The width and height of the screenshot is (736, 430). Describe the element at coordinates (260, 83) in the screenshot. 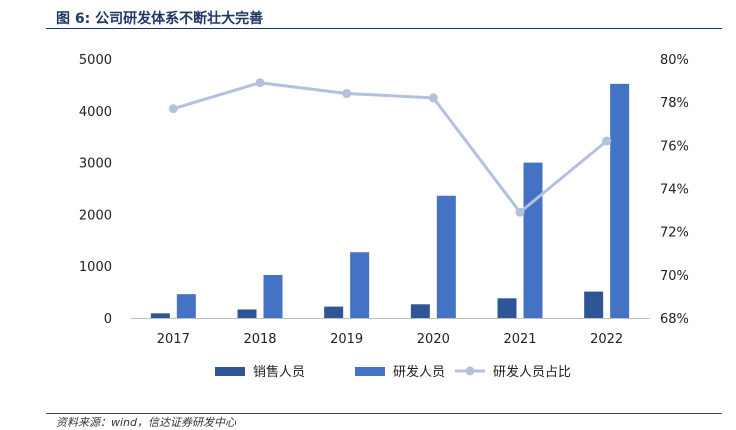

I see `point-研发人员占比-2018` at that location.